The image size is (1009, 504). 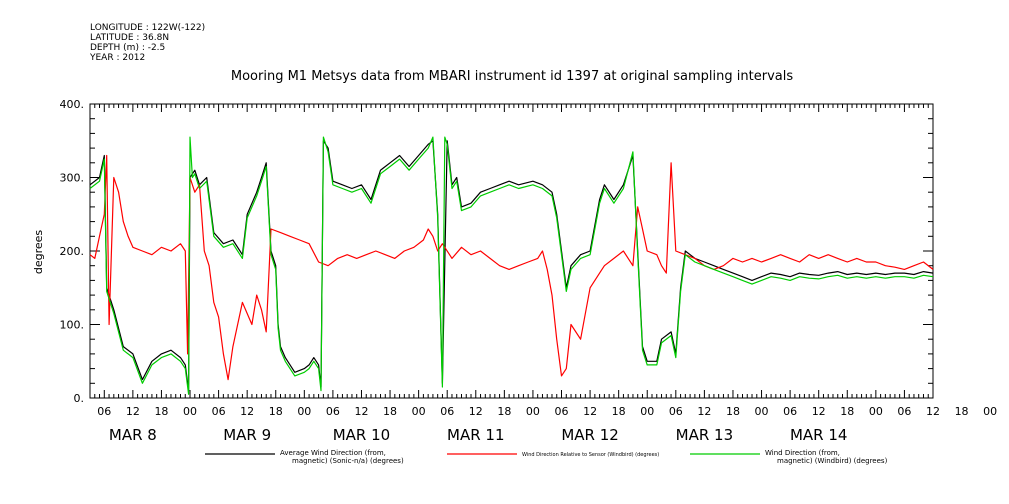 What do you see at coordinates (72, 178) in the screenshot?
I see `y-tick-label: 300.` at bounding box center [72, 178].